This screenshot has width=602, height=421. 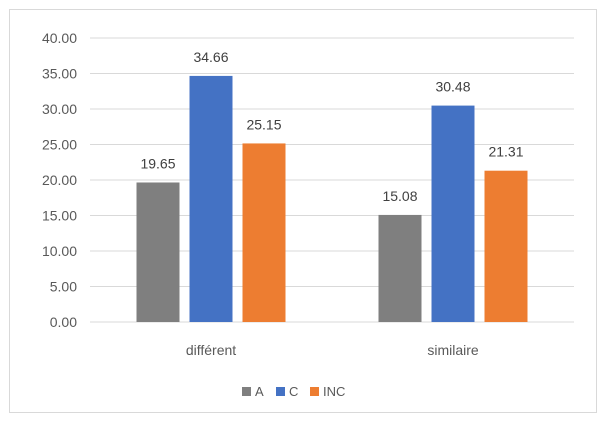 What do you see at coordinates (63, 287) in the screenshot?
I see `y-tick-label: 5.00` at bounding box center [63, 287].